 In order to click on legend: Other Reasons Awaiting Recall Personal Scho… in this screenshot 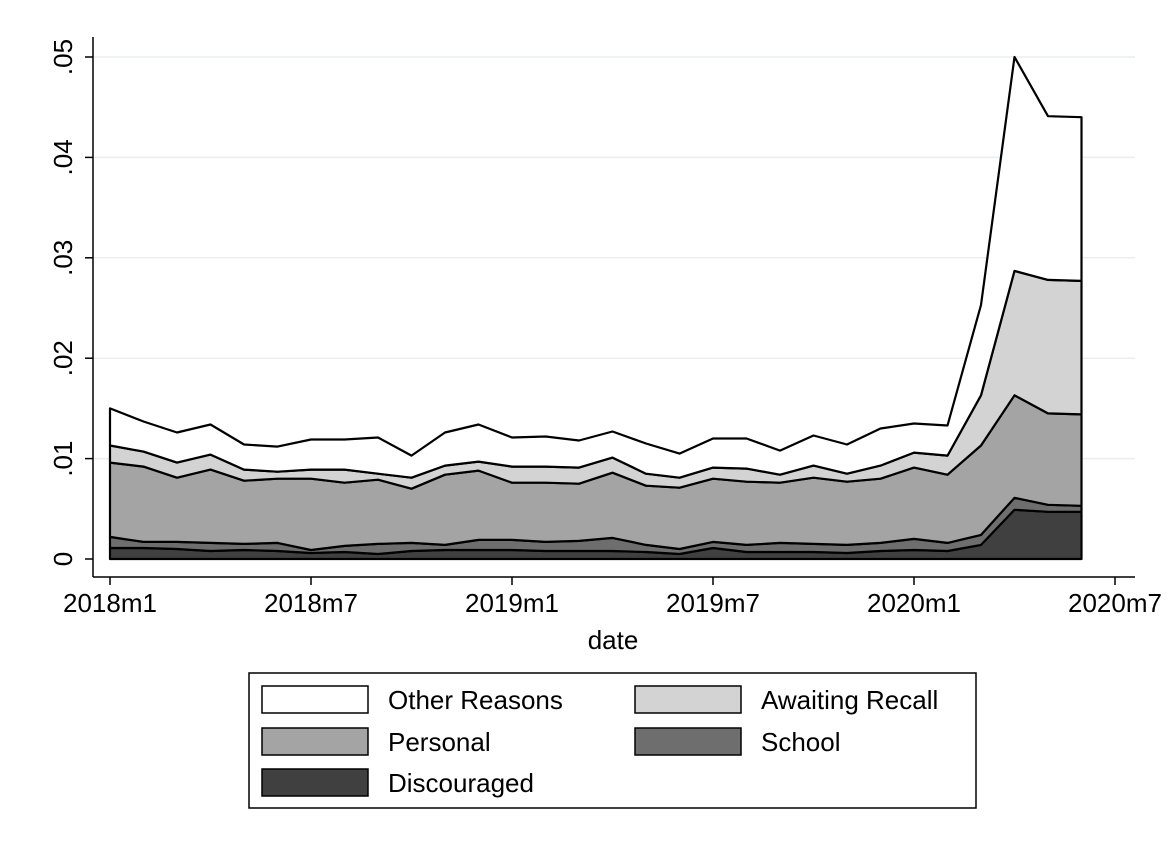, I will do `click(612, 740)`.